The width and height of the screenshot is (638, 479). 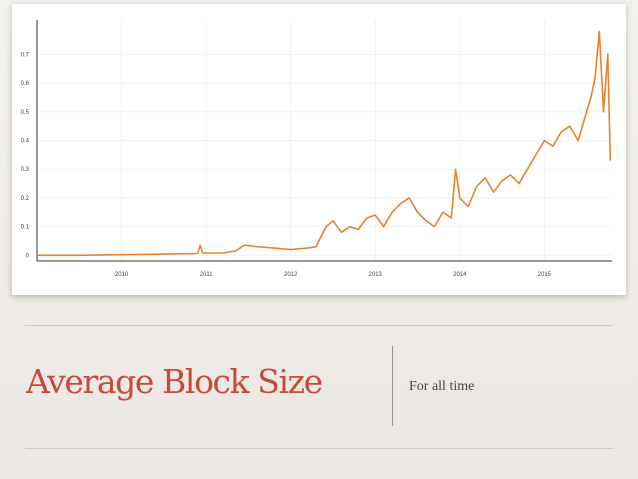 What do you see at coordinates (25, 228) in the screenshot?
I see `y-tick-label: 0.1` at bounding box center [25, 228].